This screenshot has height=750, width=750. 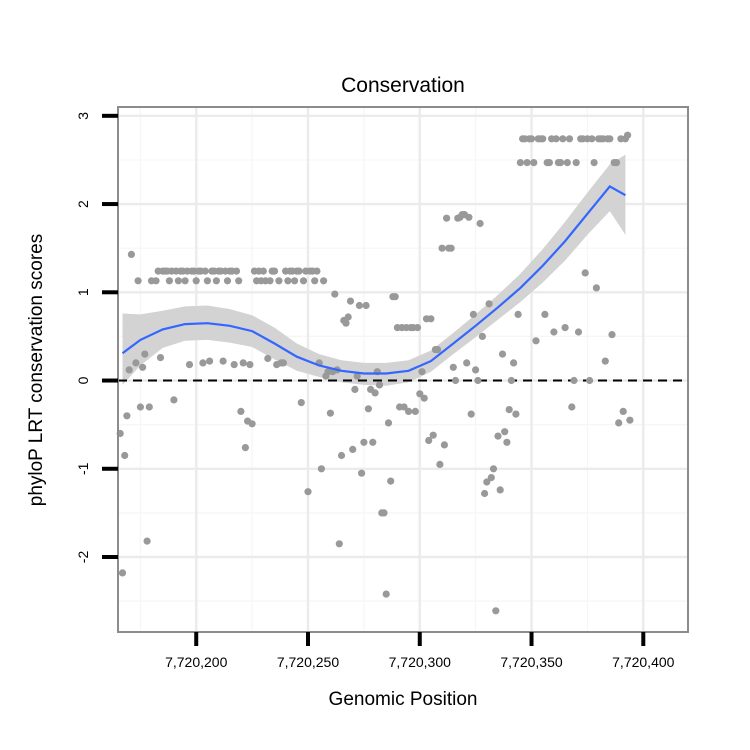 I want to click on y-tick-label: -2, so click(x=83, y=557).